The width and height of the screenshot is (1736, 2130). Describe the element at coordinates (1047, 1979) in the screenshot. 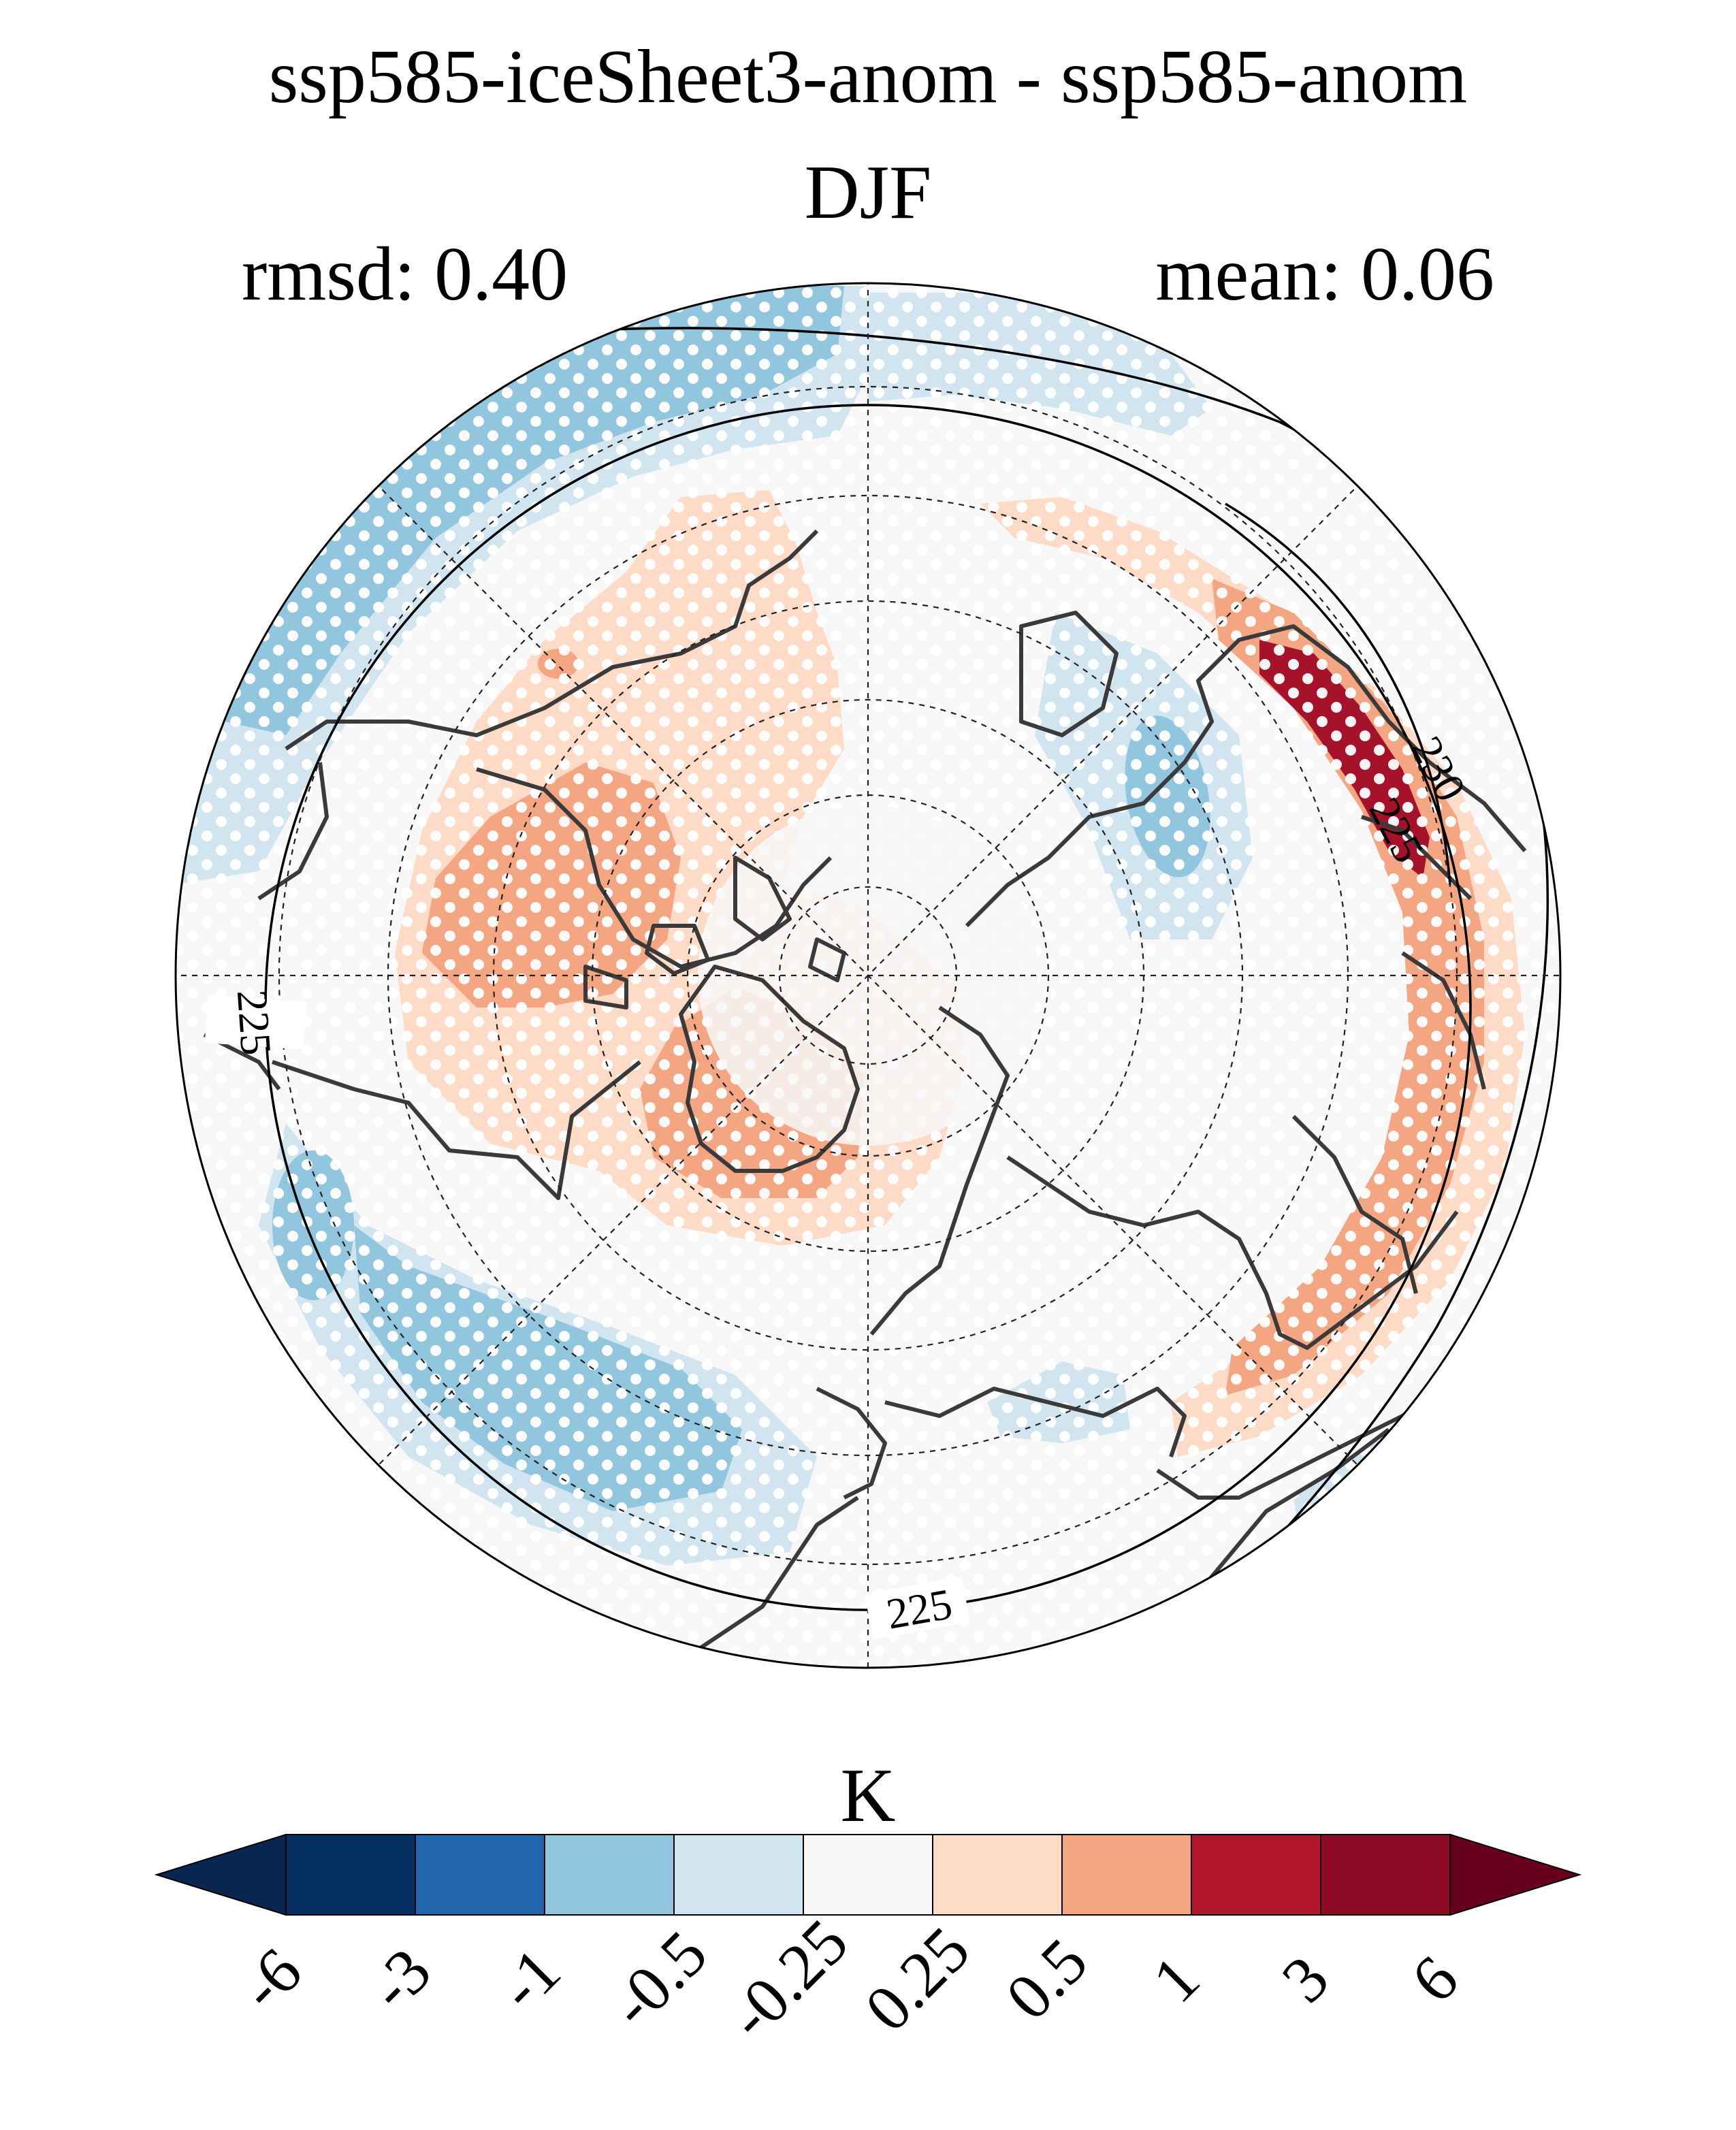

I see `colorbar-tick-label: 0.5` at that location.